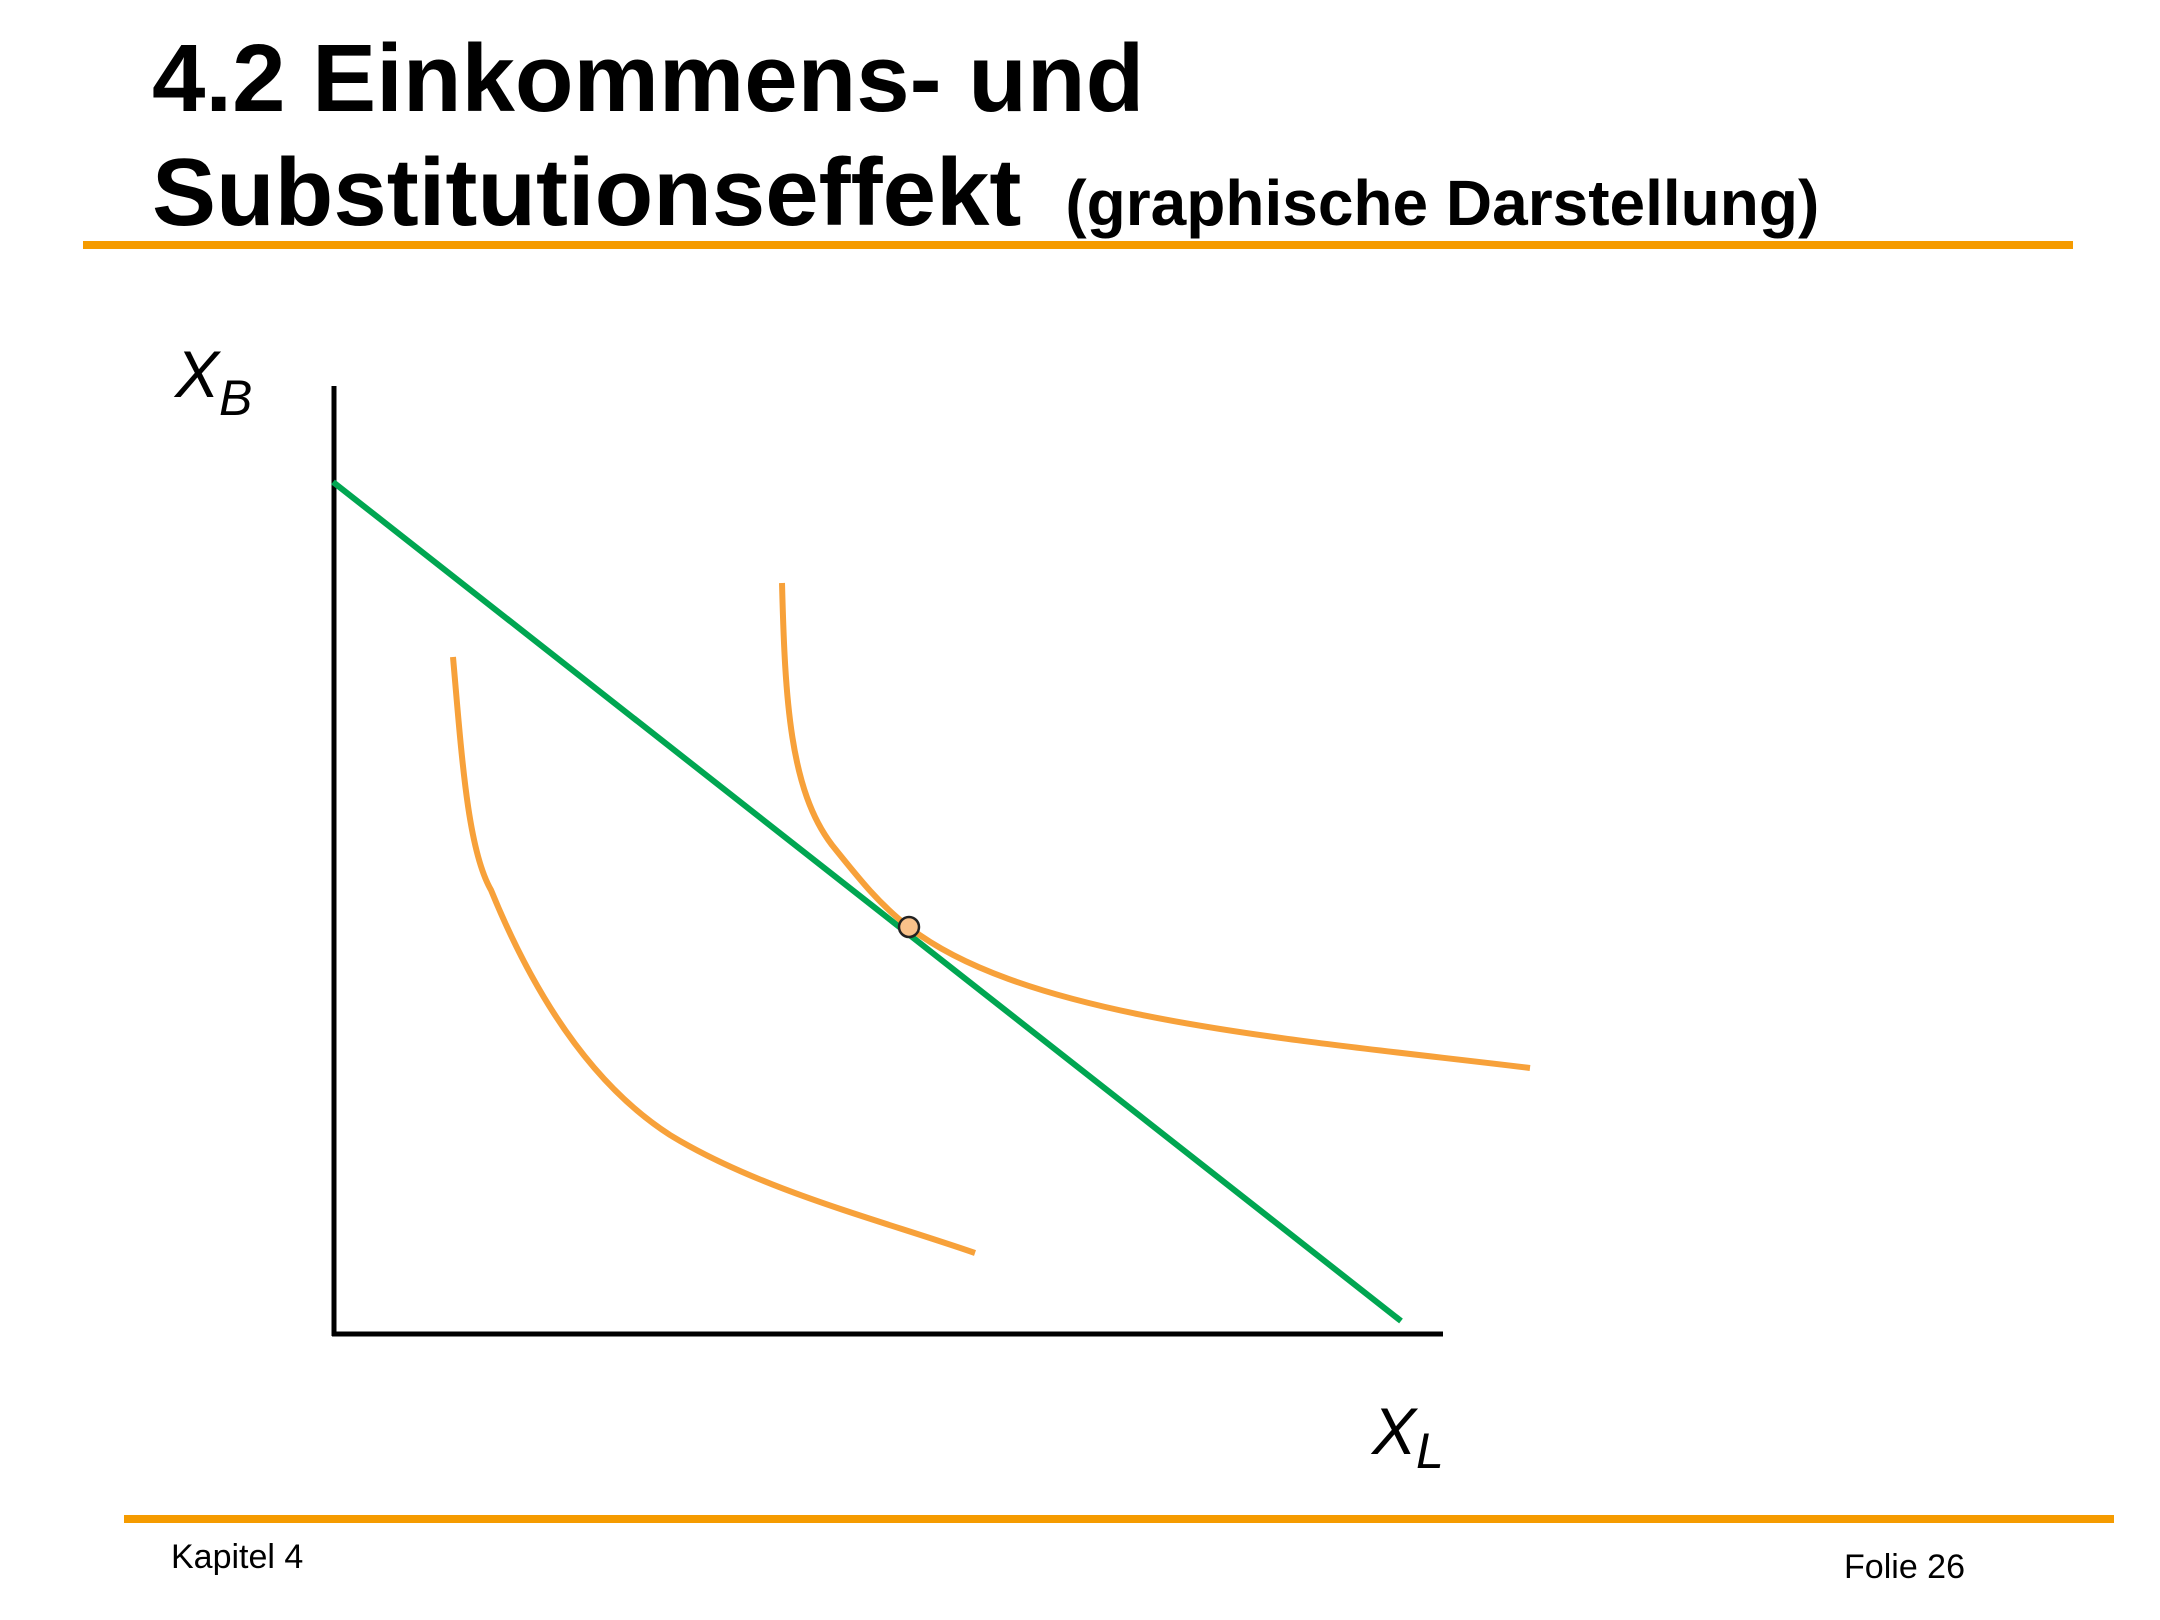 The image size is (2160, 1620). I want to click on title-subtitle: (graphische Darstellung), so click(1442, 203).